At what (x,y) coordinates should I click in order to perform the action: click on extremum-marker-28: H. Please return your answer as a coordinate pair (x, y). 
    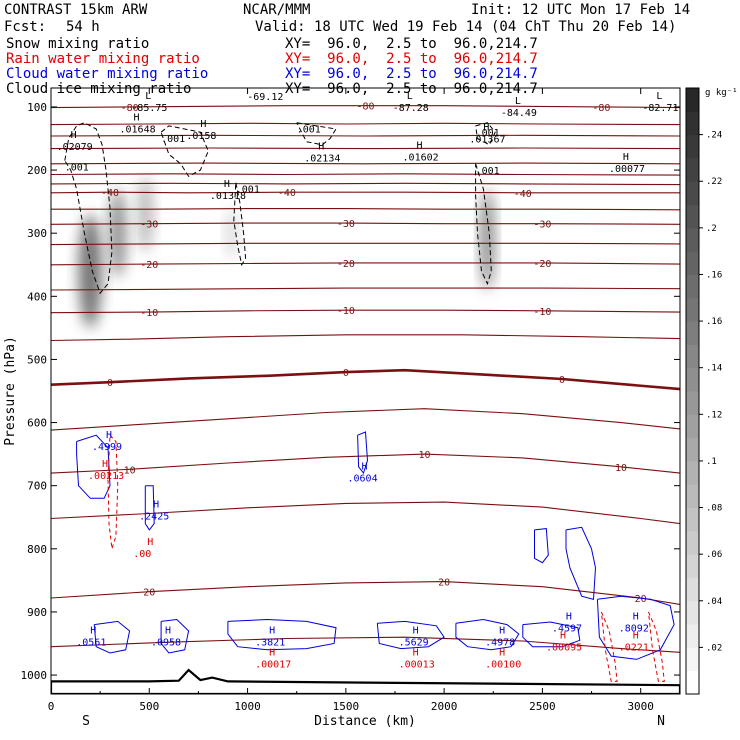
    Looking at the image, I should click on (636, 617).